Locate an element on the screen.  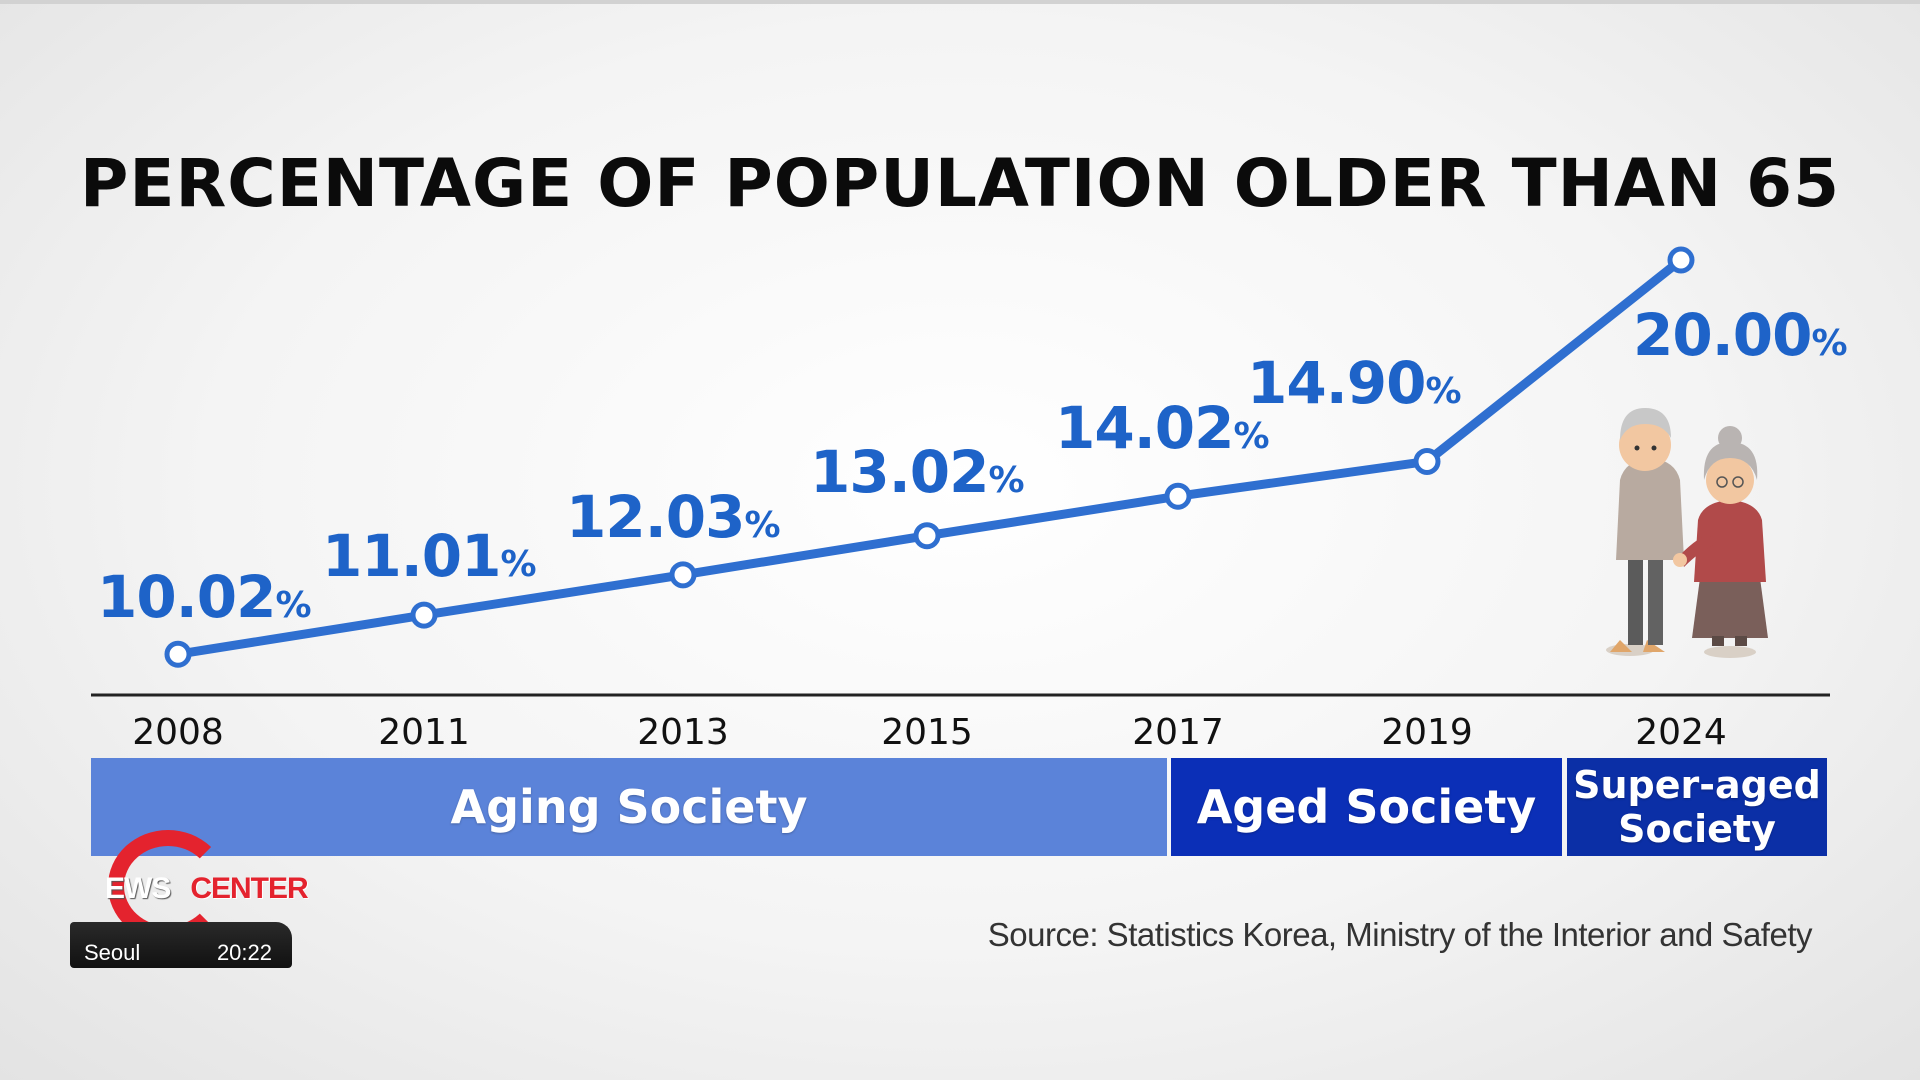
data-label-2015: 13.02% is located at coordinates (917, 472).